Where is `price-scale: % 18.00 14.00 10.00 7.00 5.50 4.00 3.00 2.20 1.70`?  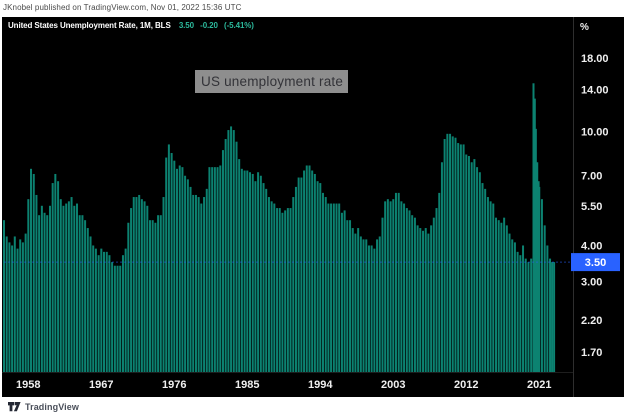
price-scale: % 18.00 14.00 10.00 7.00 5.50 4.00 3.00 2.20 1.70 is located at coordinates (594, 190).